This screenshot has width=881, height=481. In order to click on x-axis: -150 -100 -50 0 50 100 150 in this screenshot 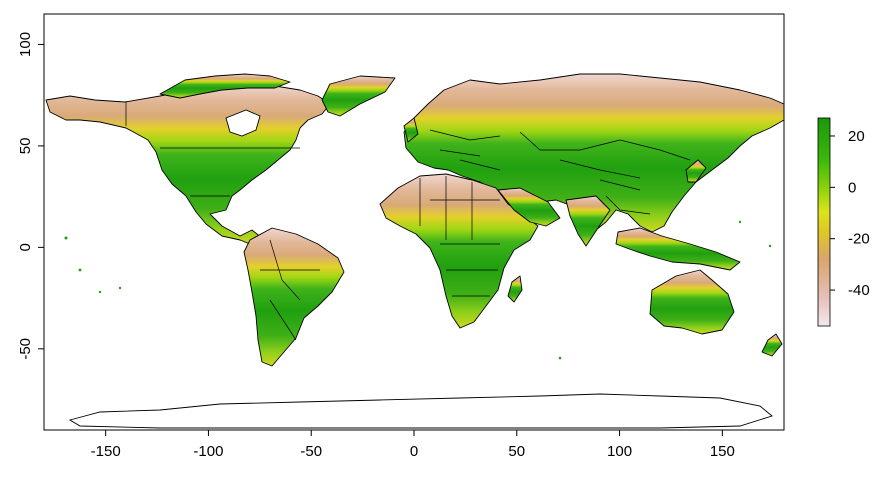, I will do `click(413, 445)`.